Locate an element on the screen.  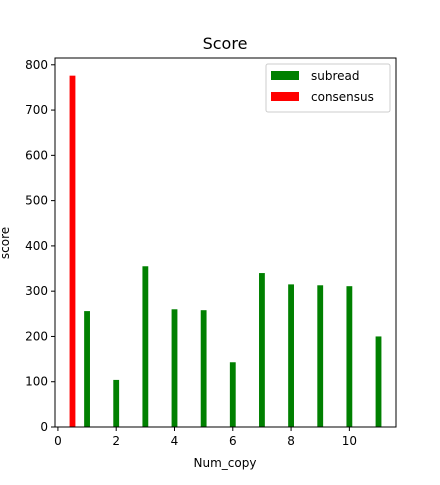
x-tick-label-4: 4 is located at coordinates (175, 441).